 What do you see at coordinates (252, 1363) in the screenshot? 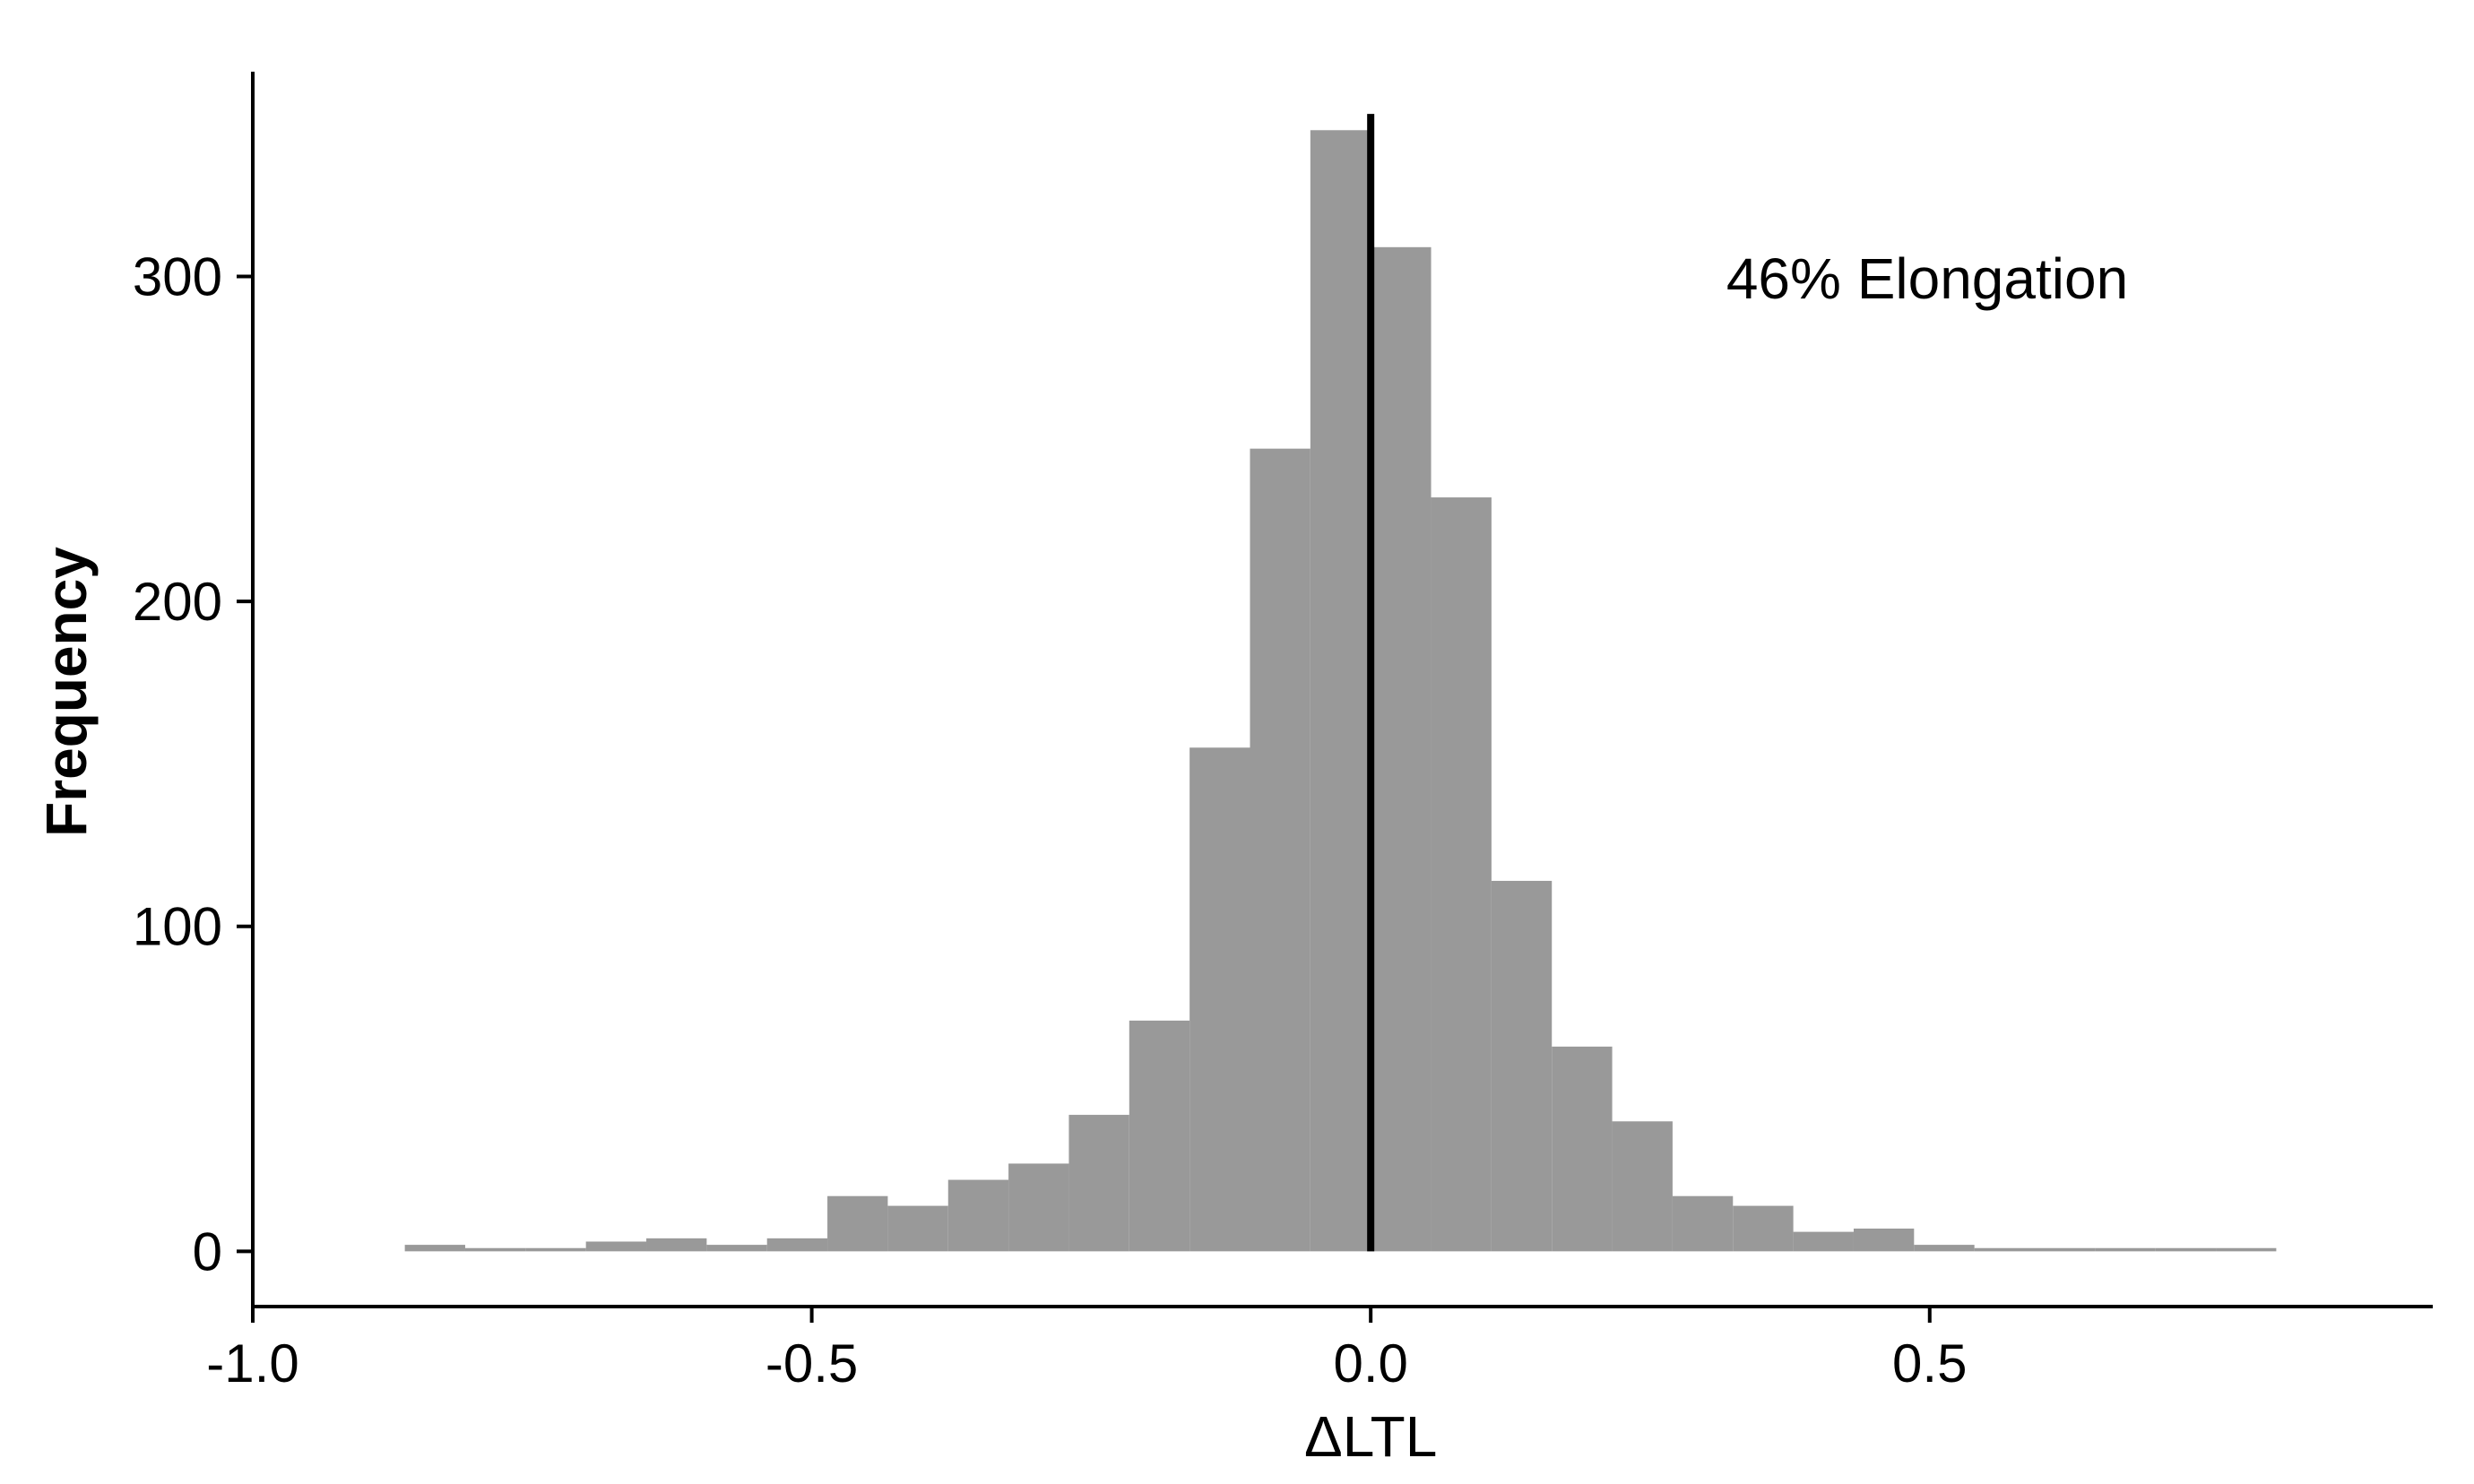
I see `x-tick-label-0: -1.0` at bounding box center [252, 1363].